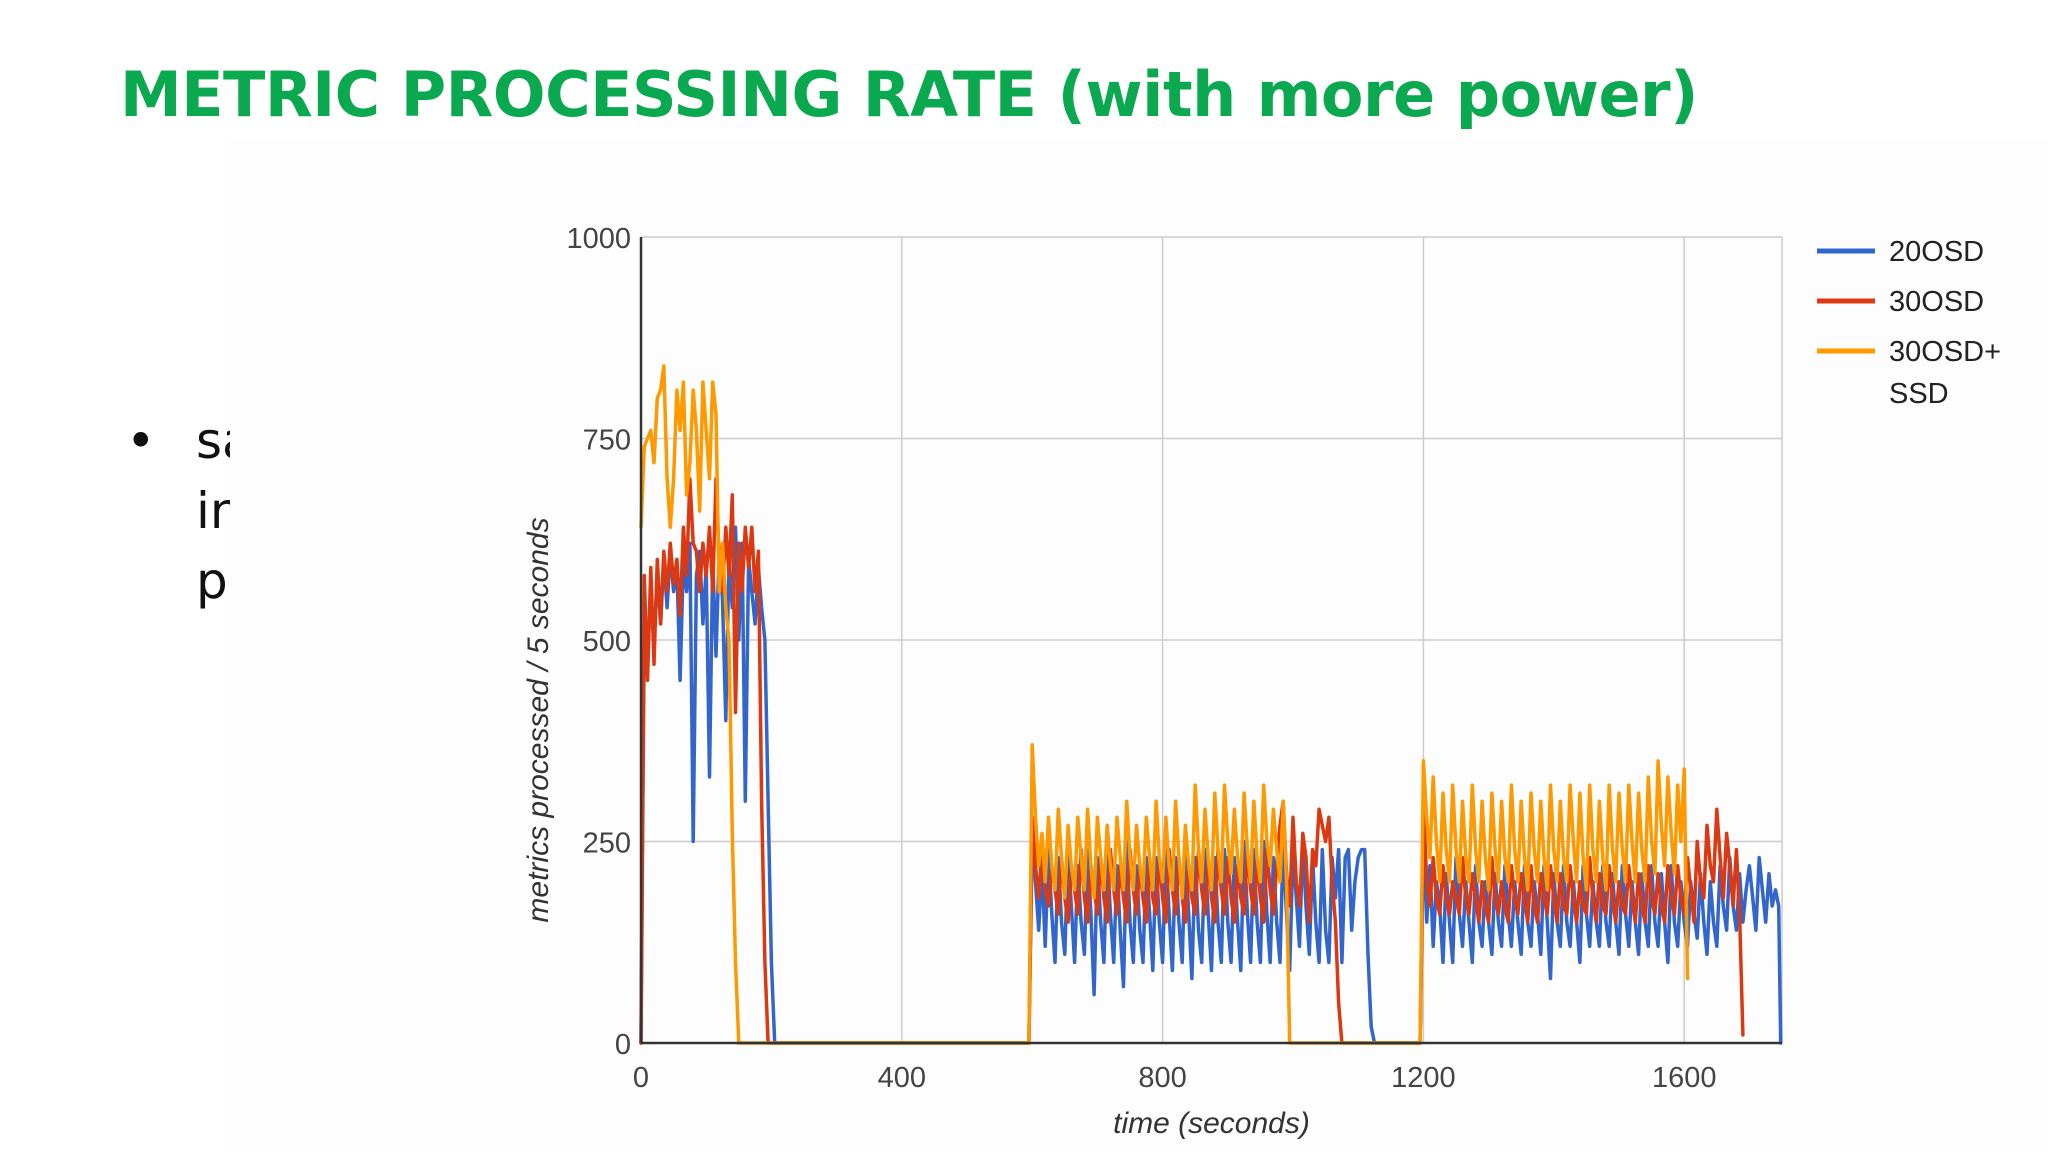 Image resolution: width=2048 pixels, height=1152 pixels. Describe the element at coordinates (1162, 1078) in the screenshot. I see `x-tick-label: 800` at that location.